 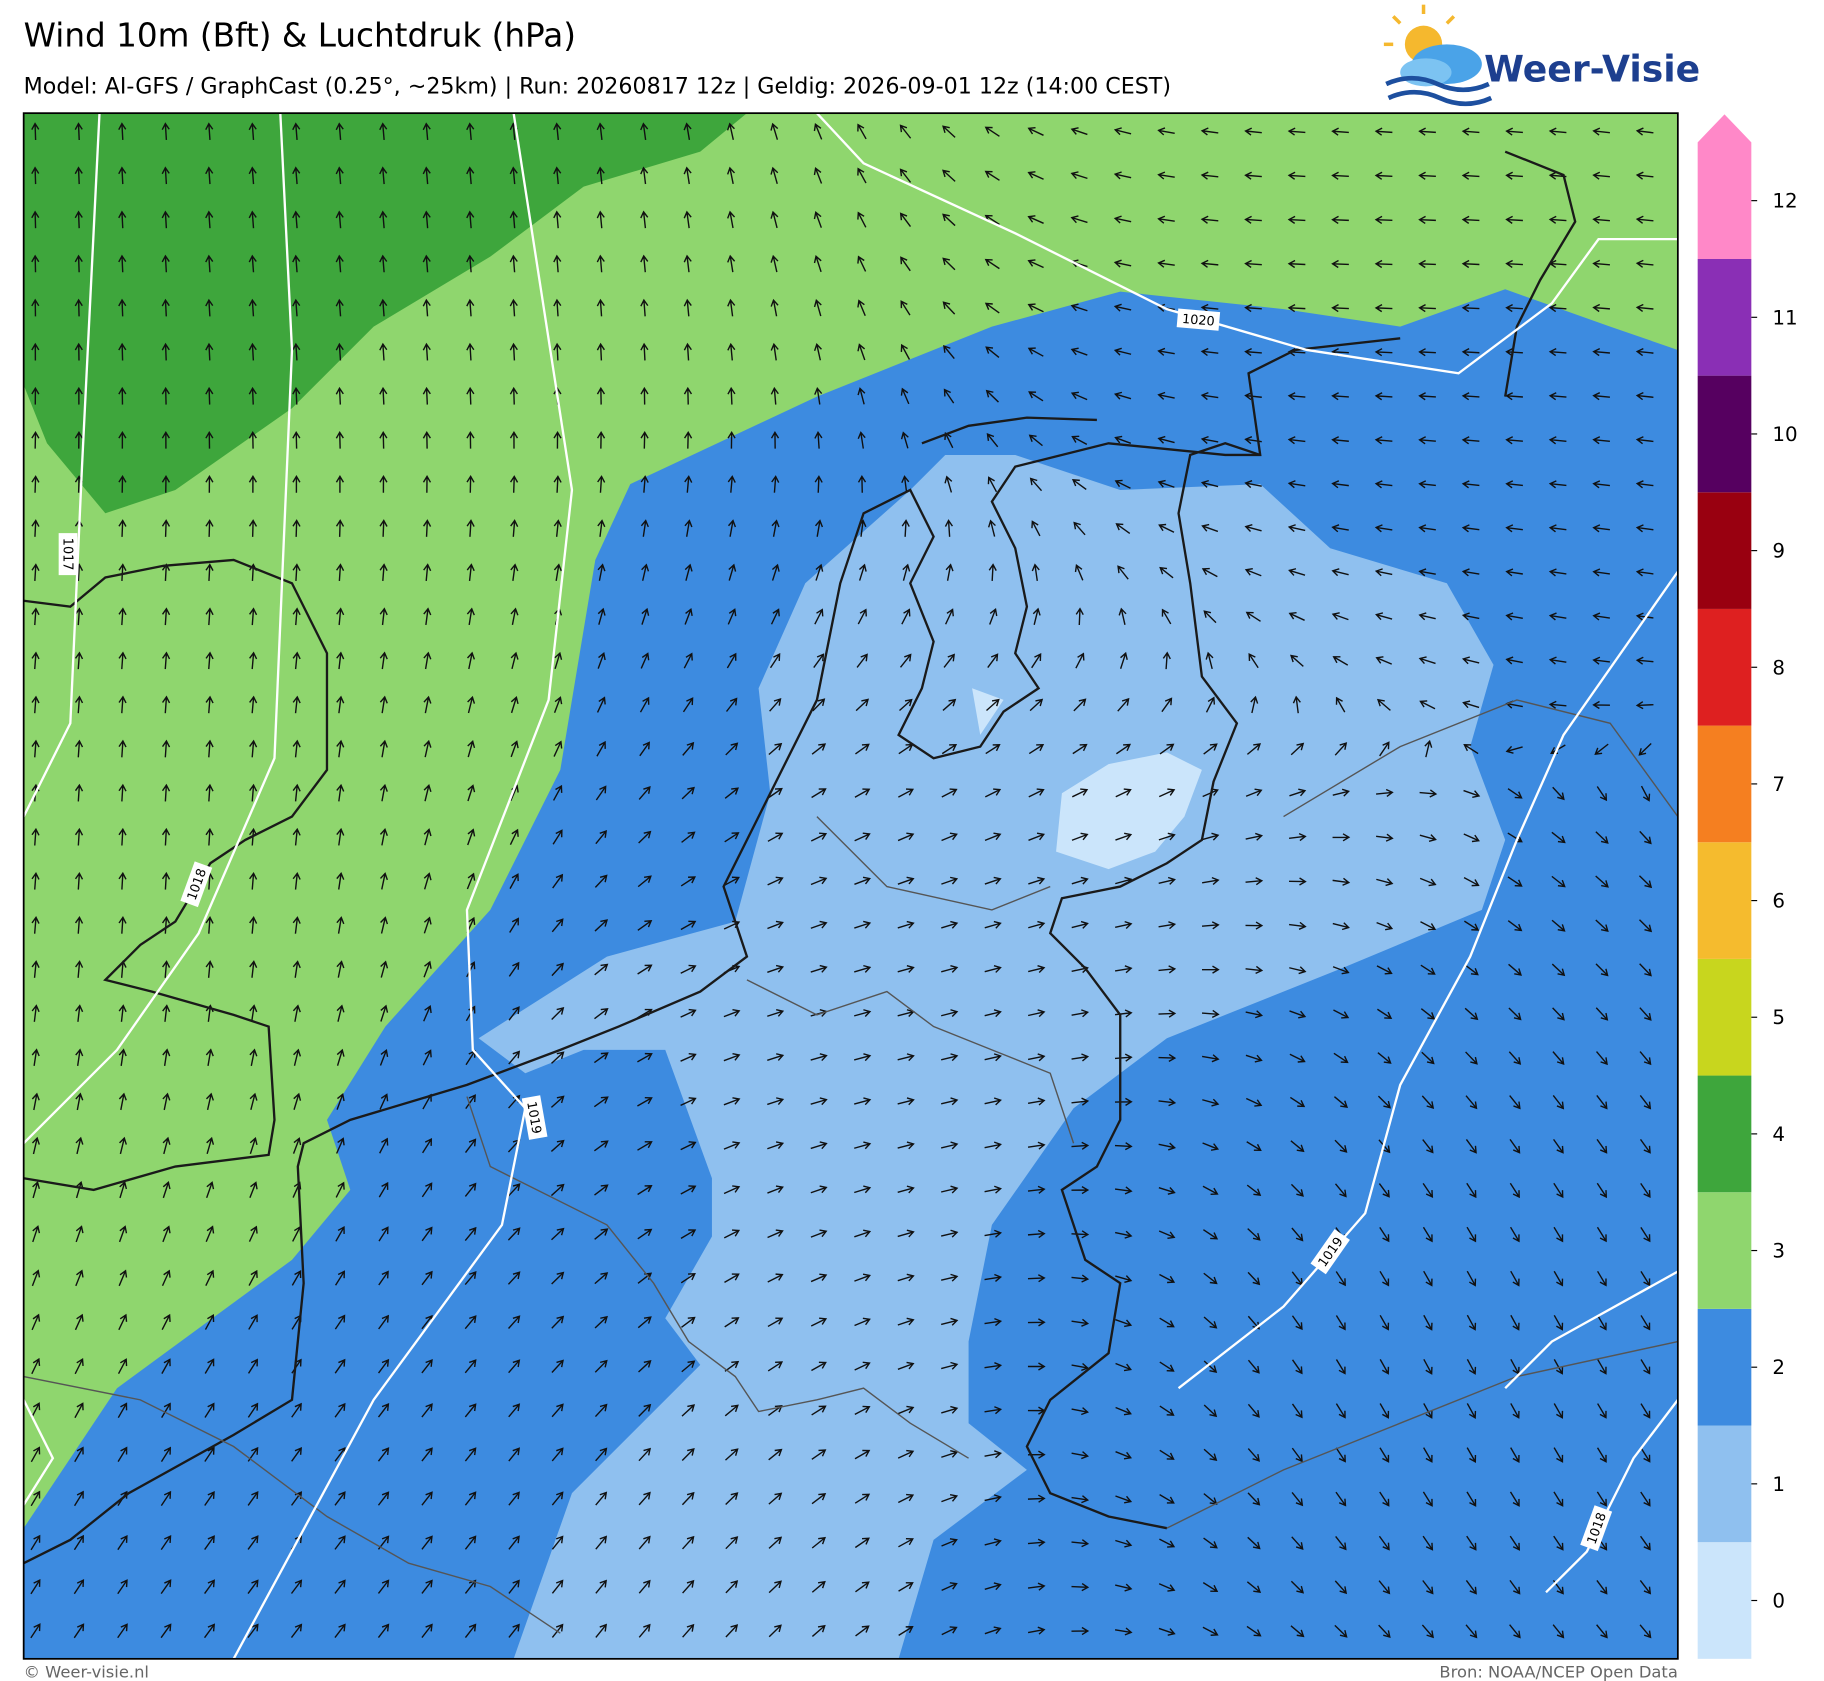 I want to click on colorbar-tick-label: 4, so click(x=1778, y=1134).